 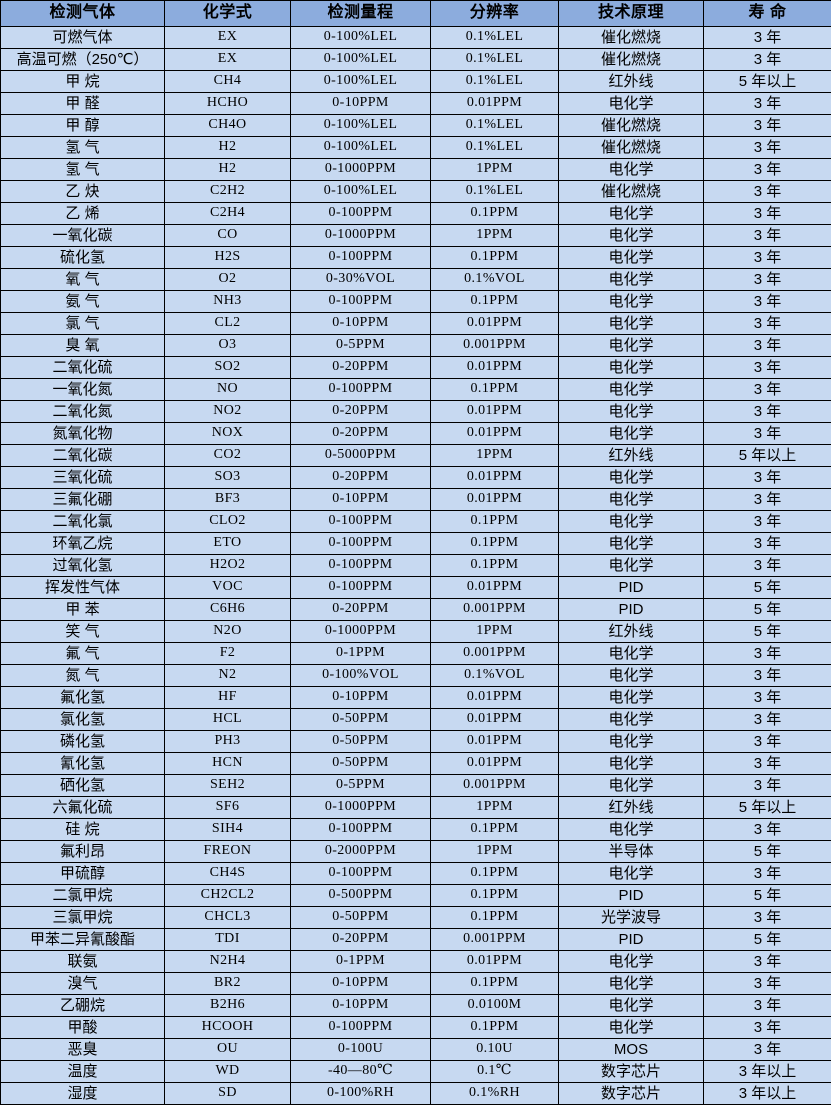 I want to click on cell-gas: 三氟化硼, so click(x=83, y=500).